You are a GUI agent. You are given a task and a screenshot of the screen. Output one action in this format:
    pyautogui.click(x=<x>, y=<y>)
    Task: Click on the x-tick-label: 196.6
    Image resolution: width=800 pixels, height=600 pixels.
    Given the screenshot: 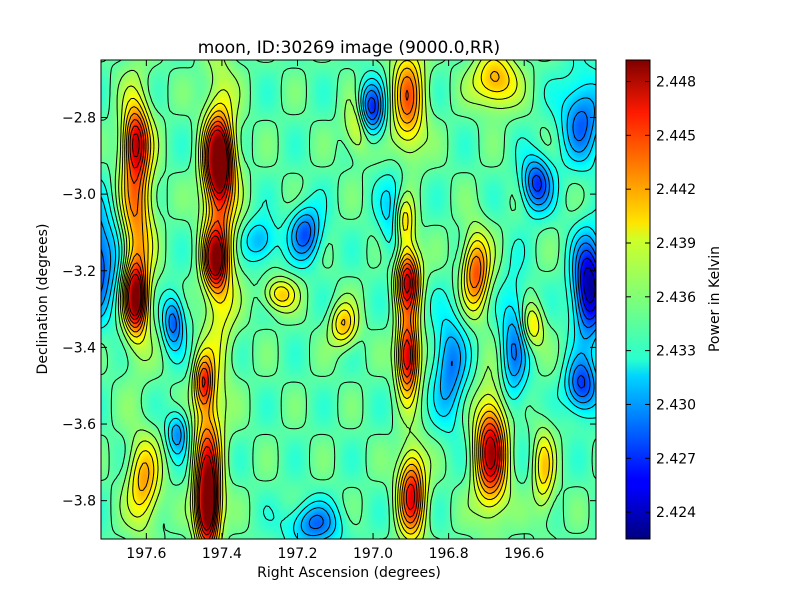 What is the action you would take?
    pyautogui.click(x=524, y=554)
    